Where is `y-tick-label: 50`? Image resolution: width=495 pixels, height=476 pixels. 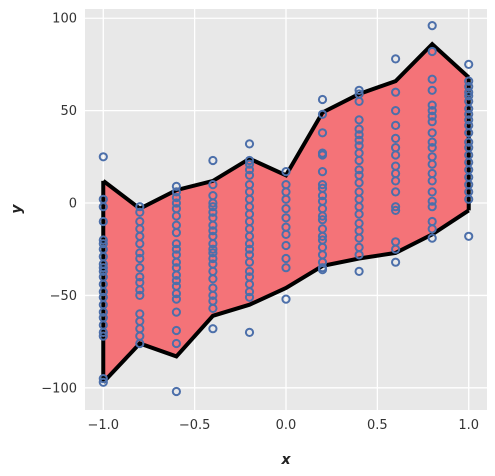 y-tick-label: 50 is located at coordinates (68, 111).